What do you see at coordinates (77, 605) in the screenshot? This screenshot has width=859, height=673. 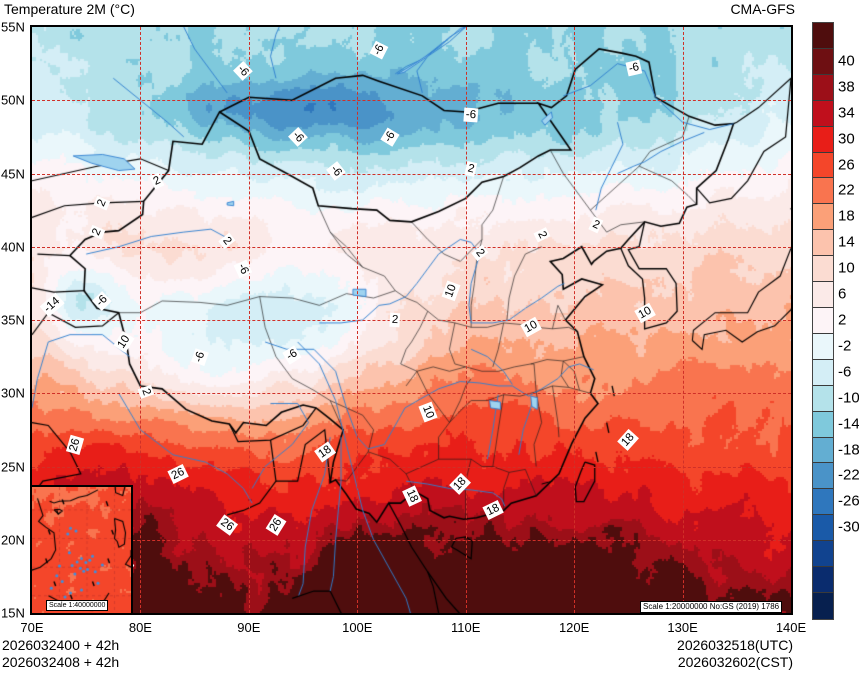 I see `inset-scale-label: Scale 1:40000000` at bounding box center [77, 605].